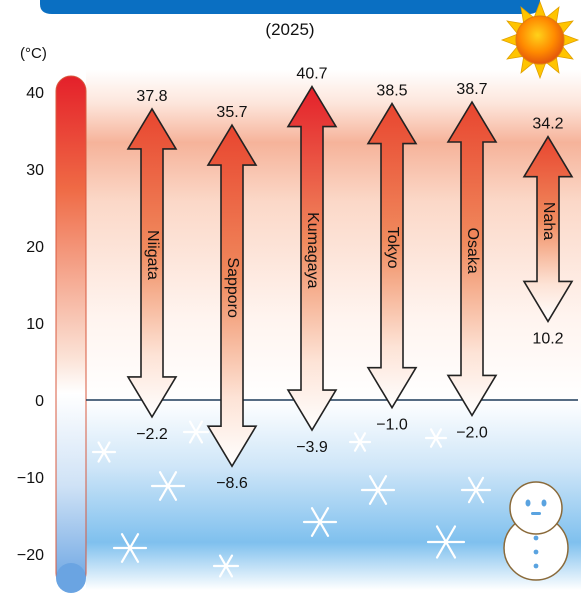  I want to click on y-tick-label: 20, so click(35, 247).